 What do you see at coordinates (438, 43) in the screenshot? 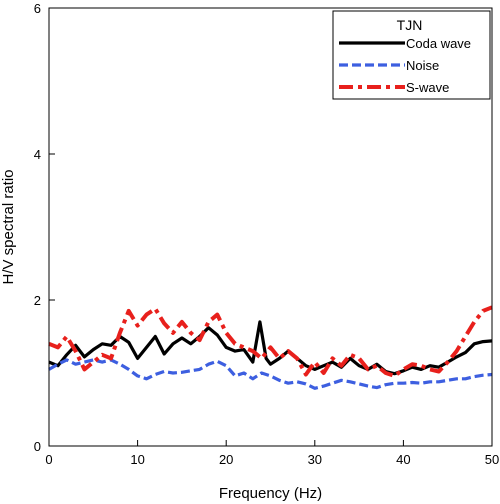
I see `legend-label: Coda wave` at bounding box center [438, 43].